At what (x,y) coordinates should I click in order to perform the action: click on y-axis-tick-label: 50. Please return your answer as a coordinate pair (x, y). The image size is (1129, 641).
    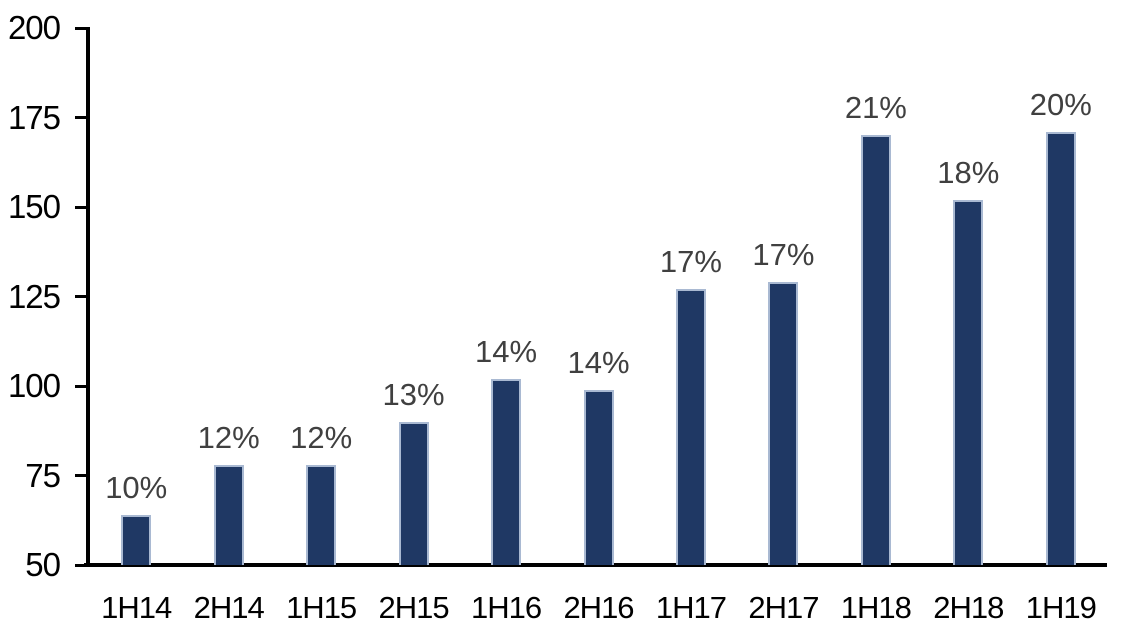
    Looking at the image, I should click on (43, 564).